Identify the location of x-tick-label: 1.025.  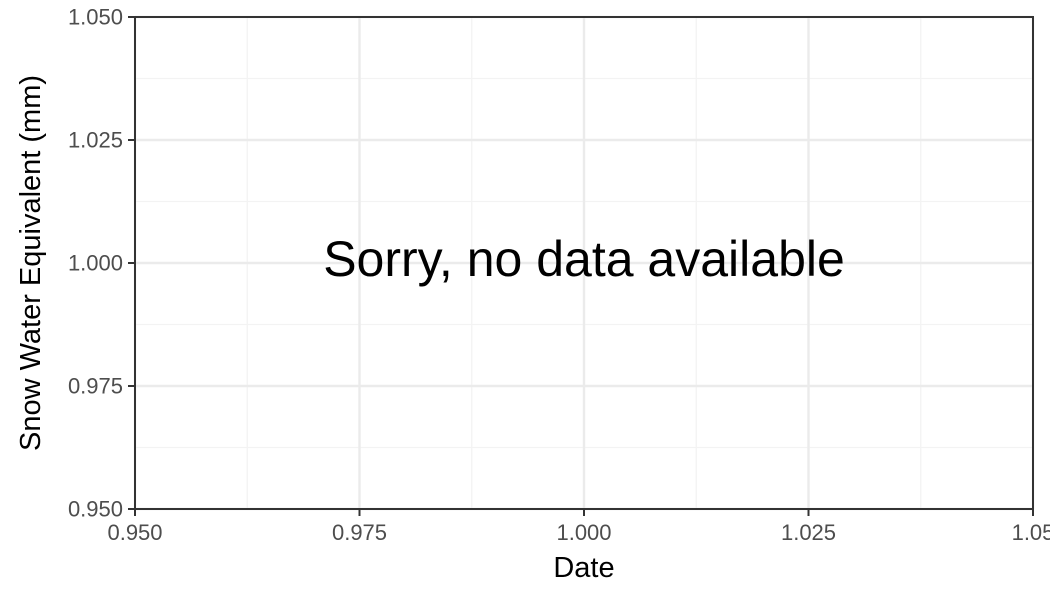
(808, 532).